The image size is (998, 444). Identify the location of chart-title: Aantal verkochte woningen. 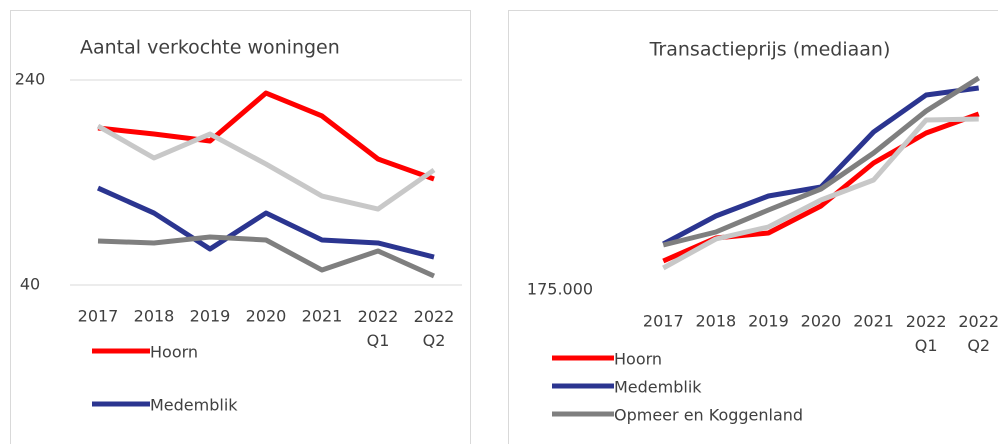
(210, 48).